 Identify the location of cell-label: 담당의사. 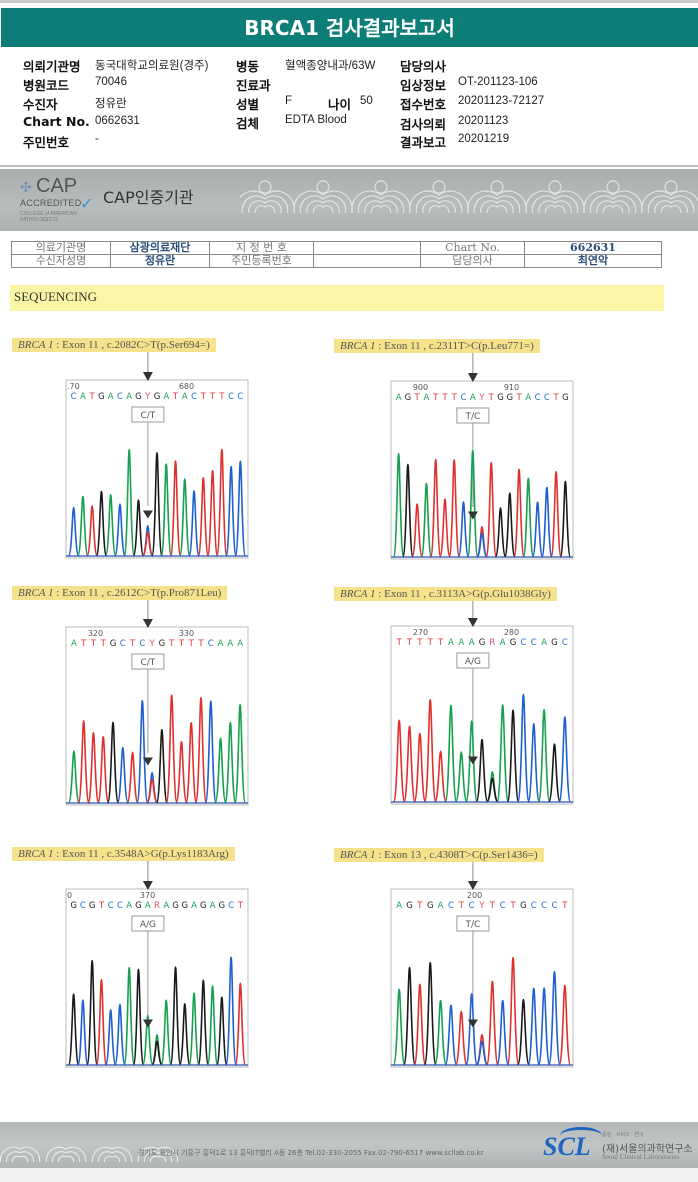
(472, 261).